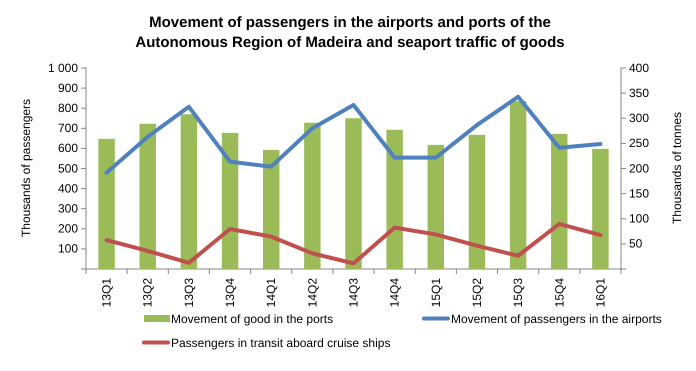 This screenshot has height=371, width=696. Describe the element at coordinates (477, 293) in the screenshot. I see `x-tick-label: 15Q2` at that location.